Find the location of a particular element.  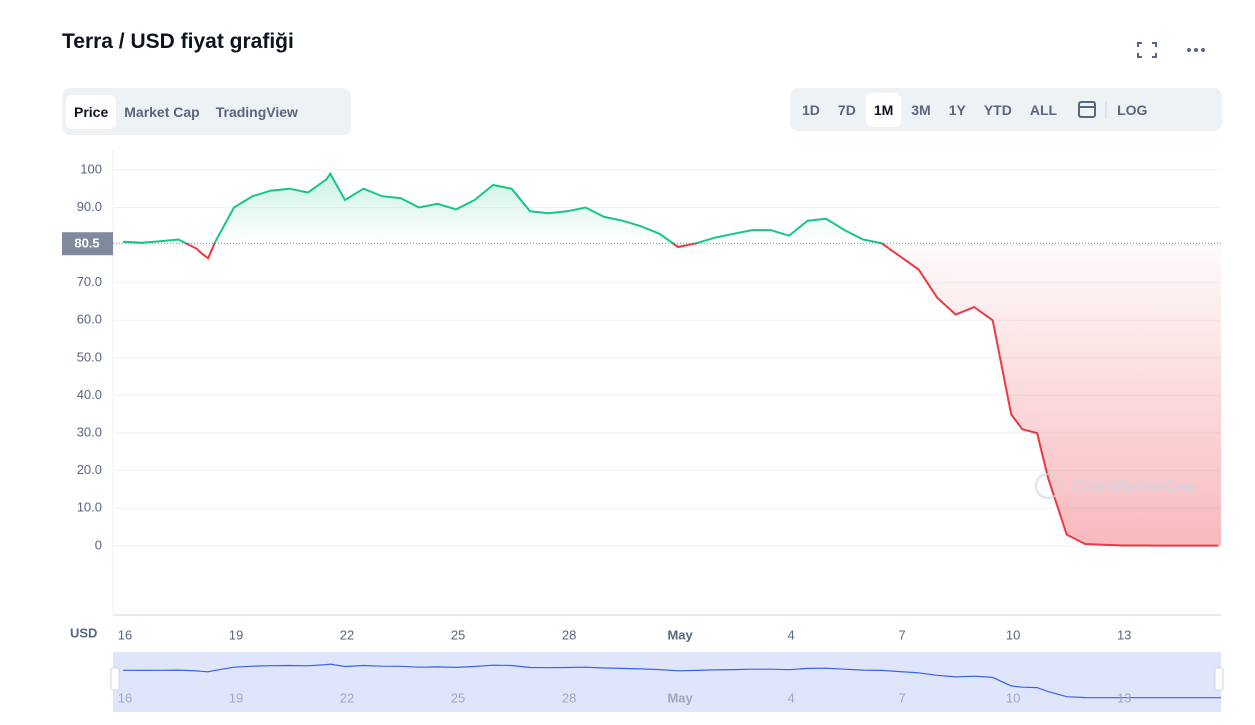

y-tick-label: 50.0 is located at coordinates (89, 356).